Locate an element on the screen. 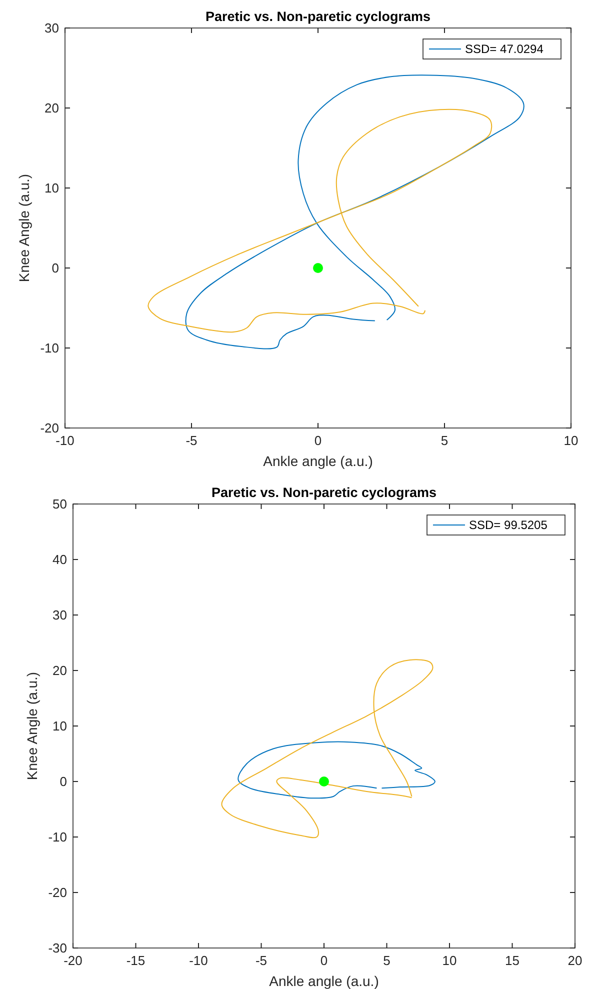 This screenshot has width=592, height=989. x-tick-label: -20 is located at coordinates (73, 960).